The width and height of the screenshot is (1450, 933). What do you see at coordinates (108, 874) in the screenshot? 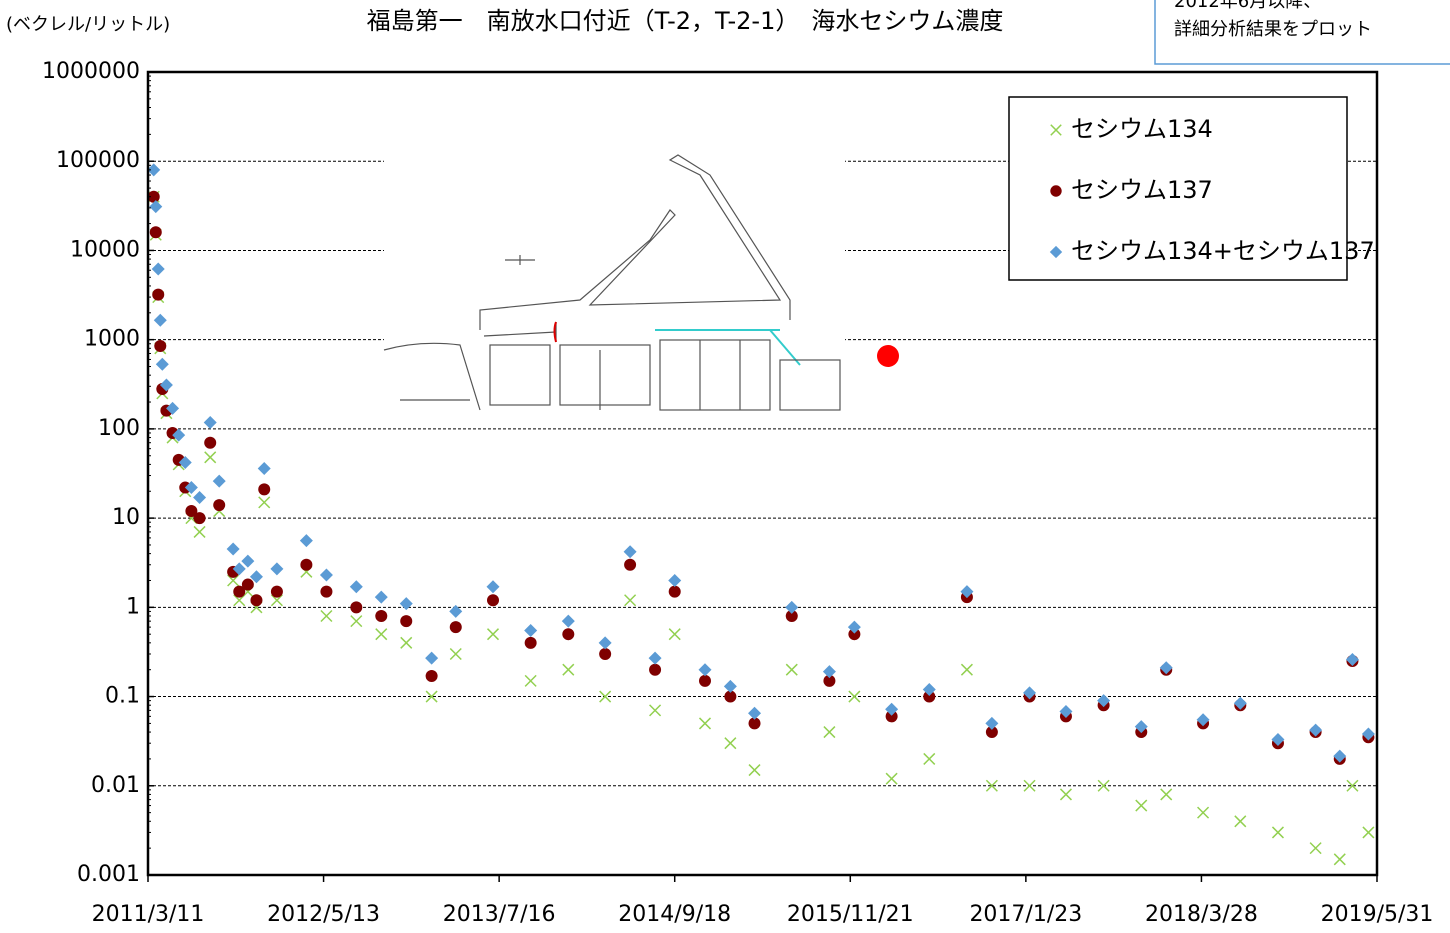
I see `y-tick-label: 0.001` at bounding box center [108, 874].